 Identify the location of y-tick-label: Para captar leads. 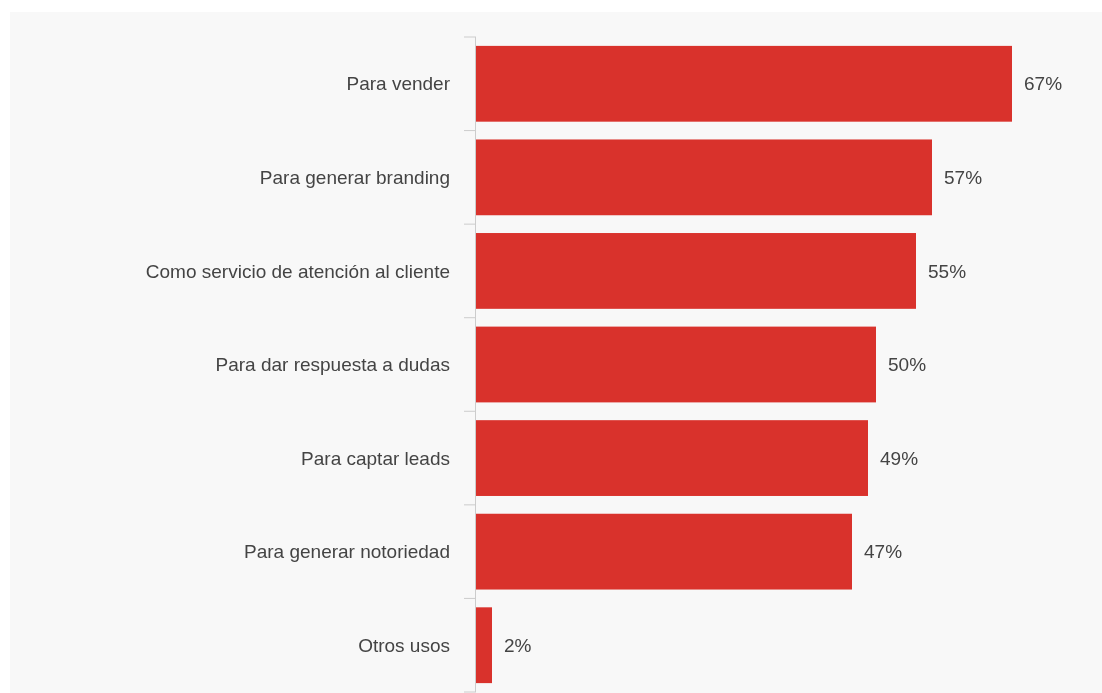
(375, 458).